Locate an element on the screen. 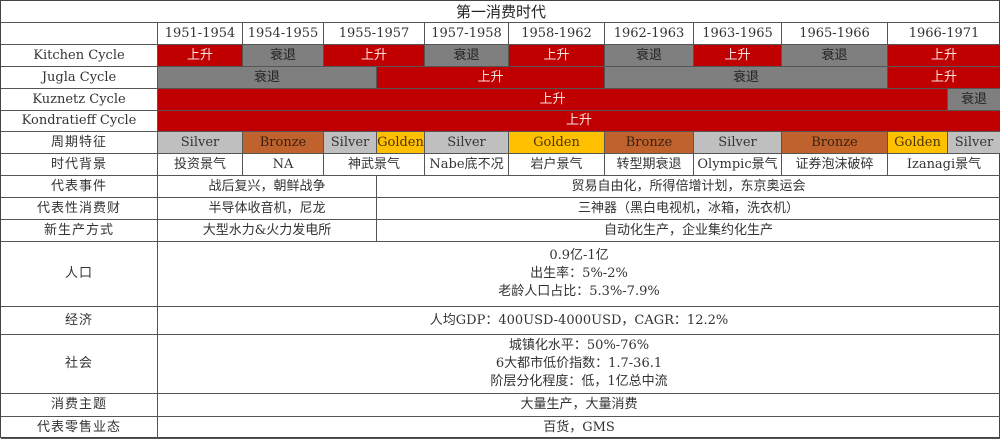 The width and height of the screenshot is (1000, 439). kuznetz-cycle-phase: 上升 is located at coordinates (553, 100).